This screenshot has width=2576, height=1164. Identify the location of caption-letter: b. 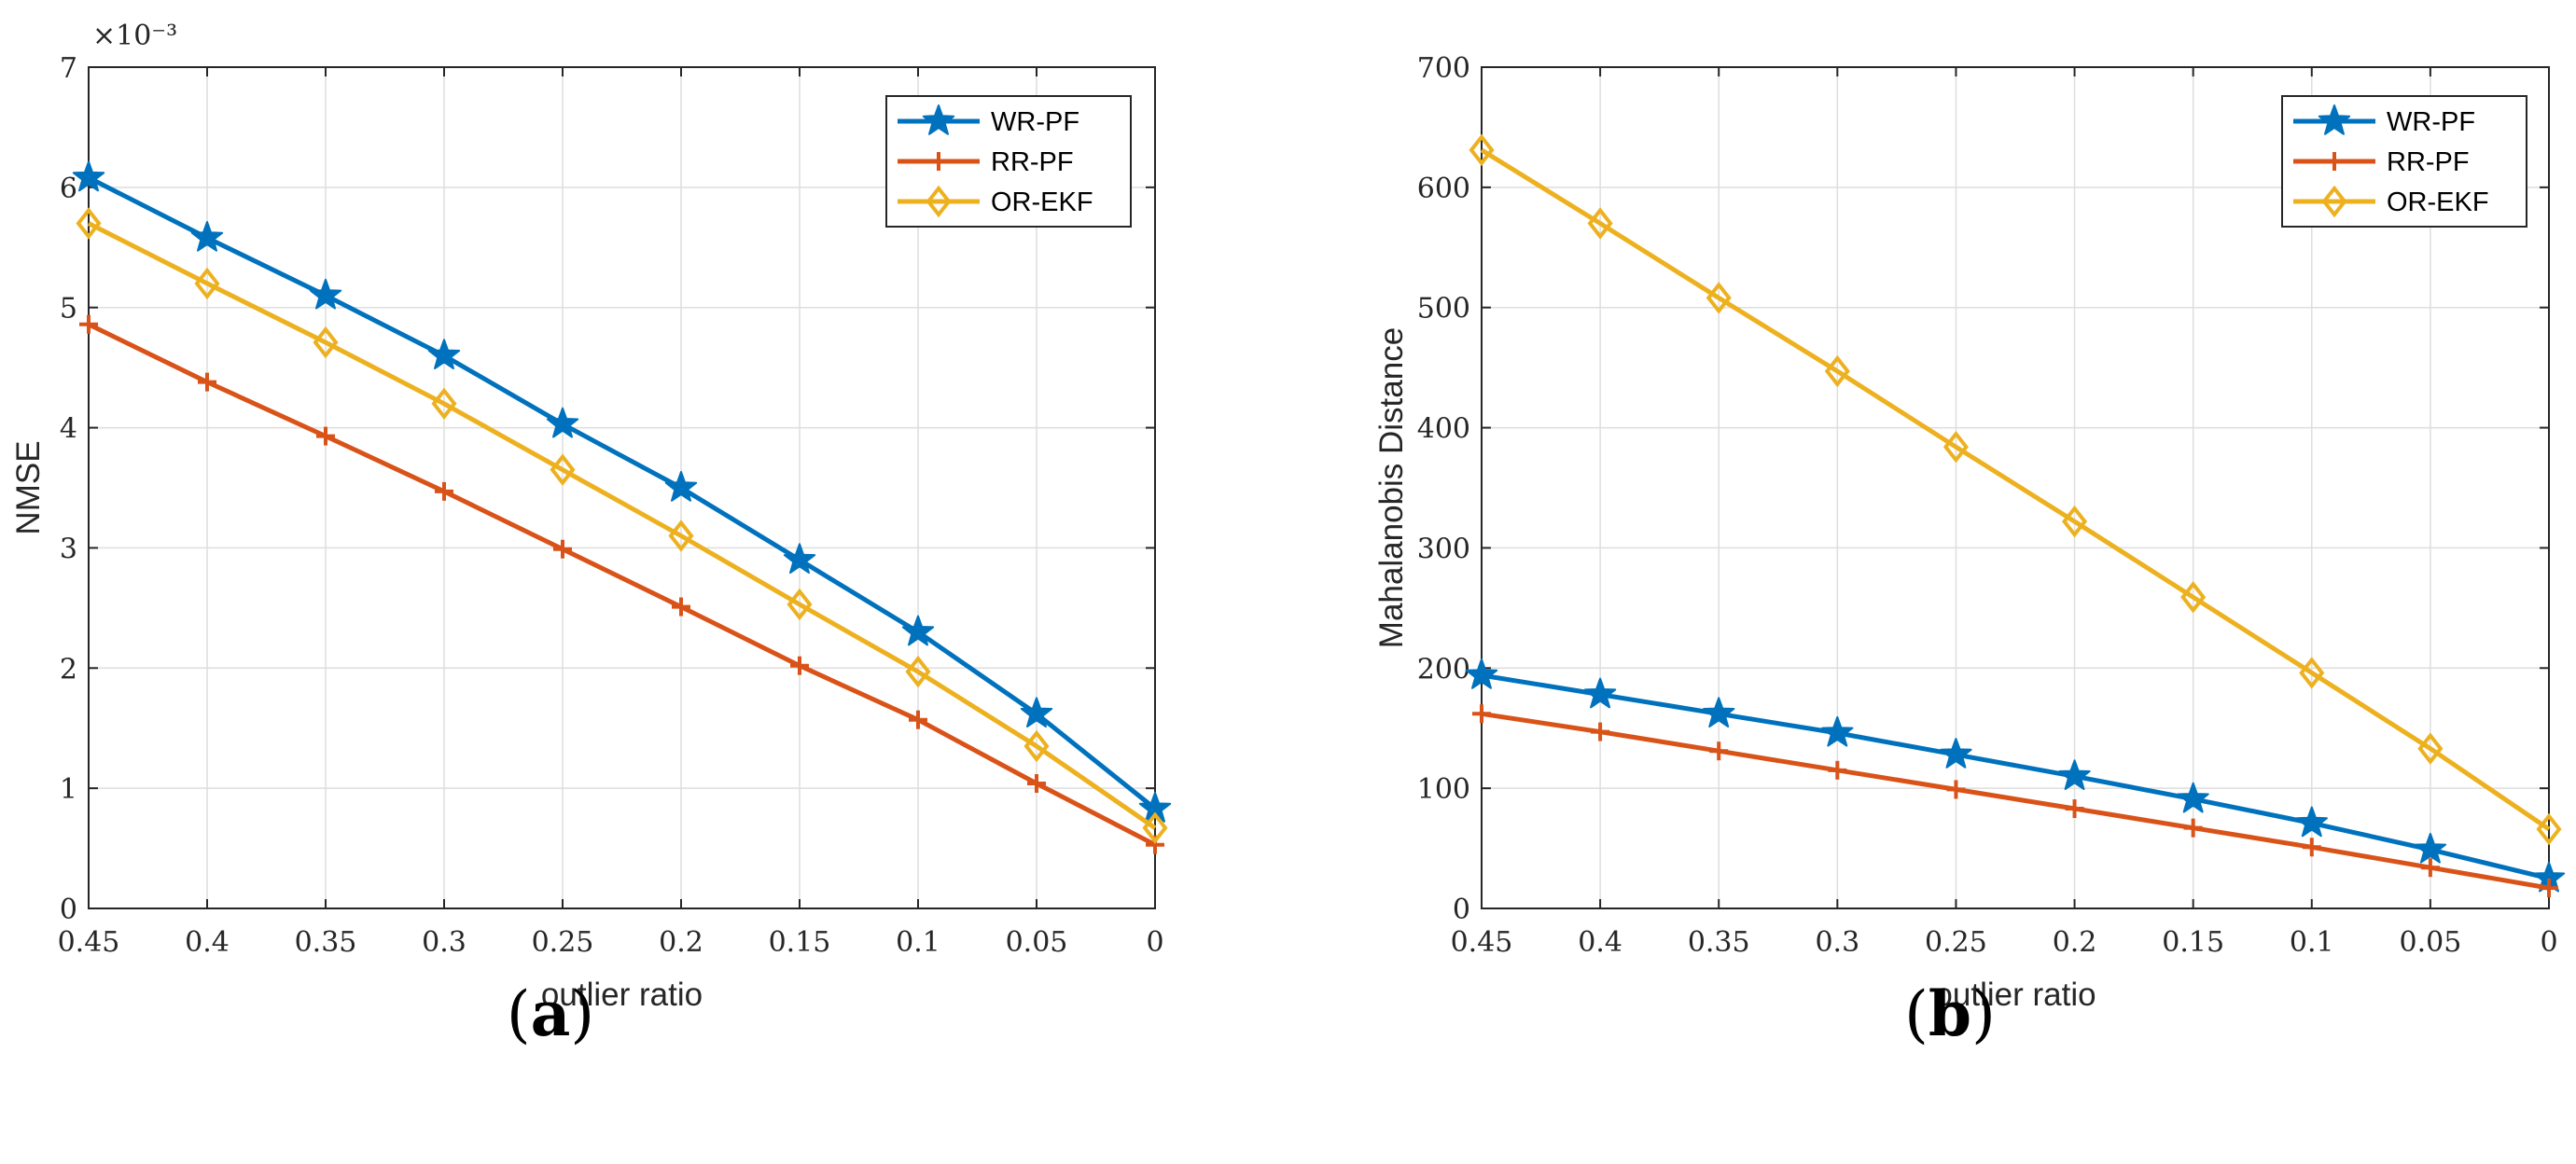
(1950, 1013).